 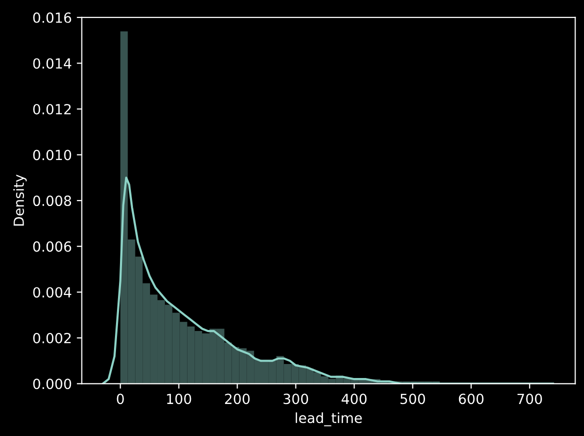 What do you see at coordinates (52, 246) in the screenshot?
I see `y-tick-label: 0.006` at bounding box center [52, 246].